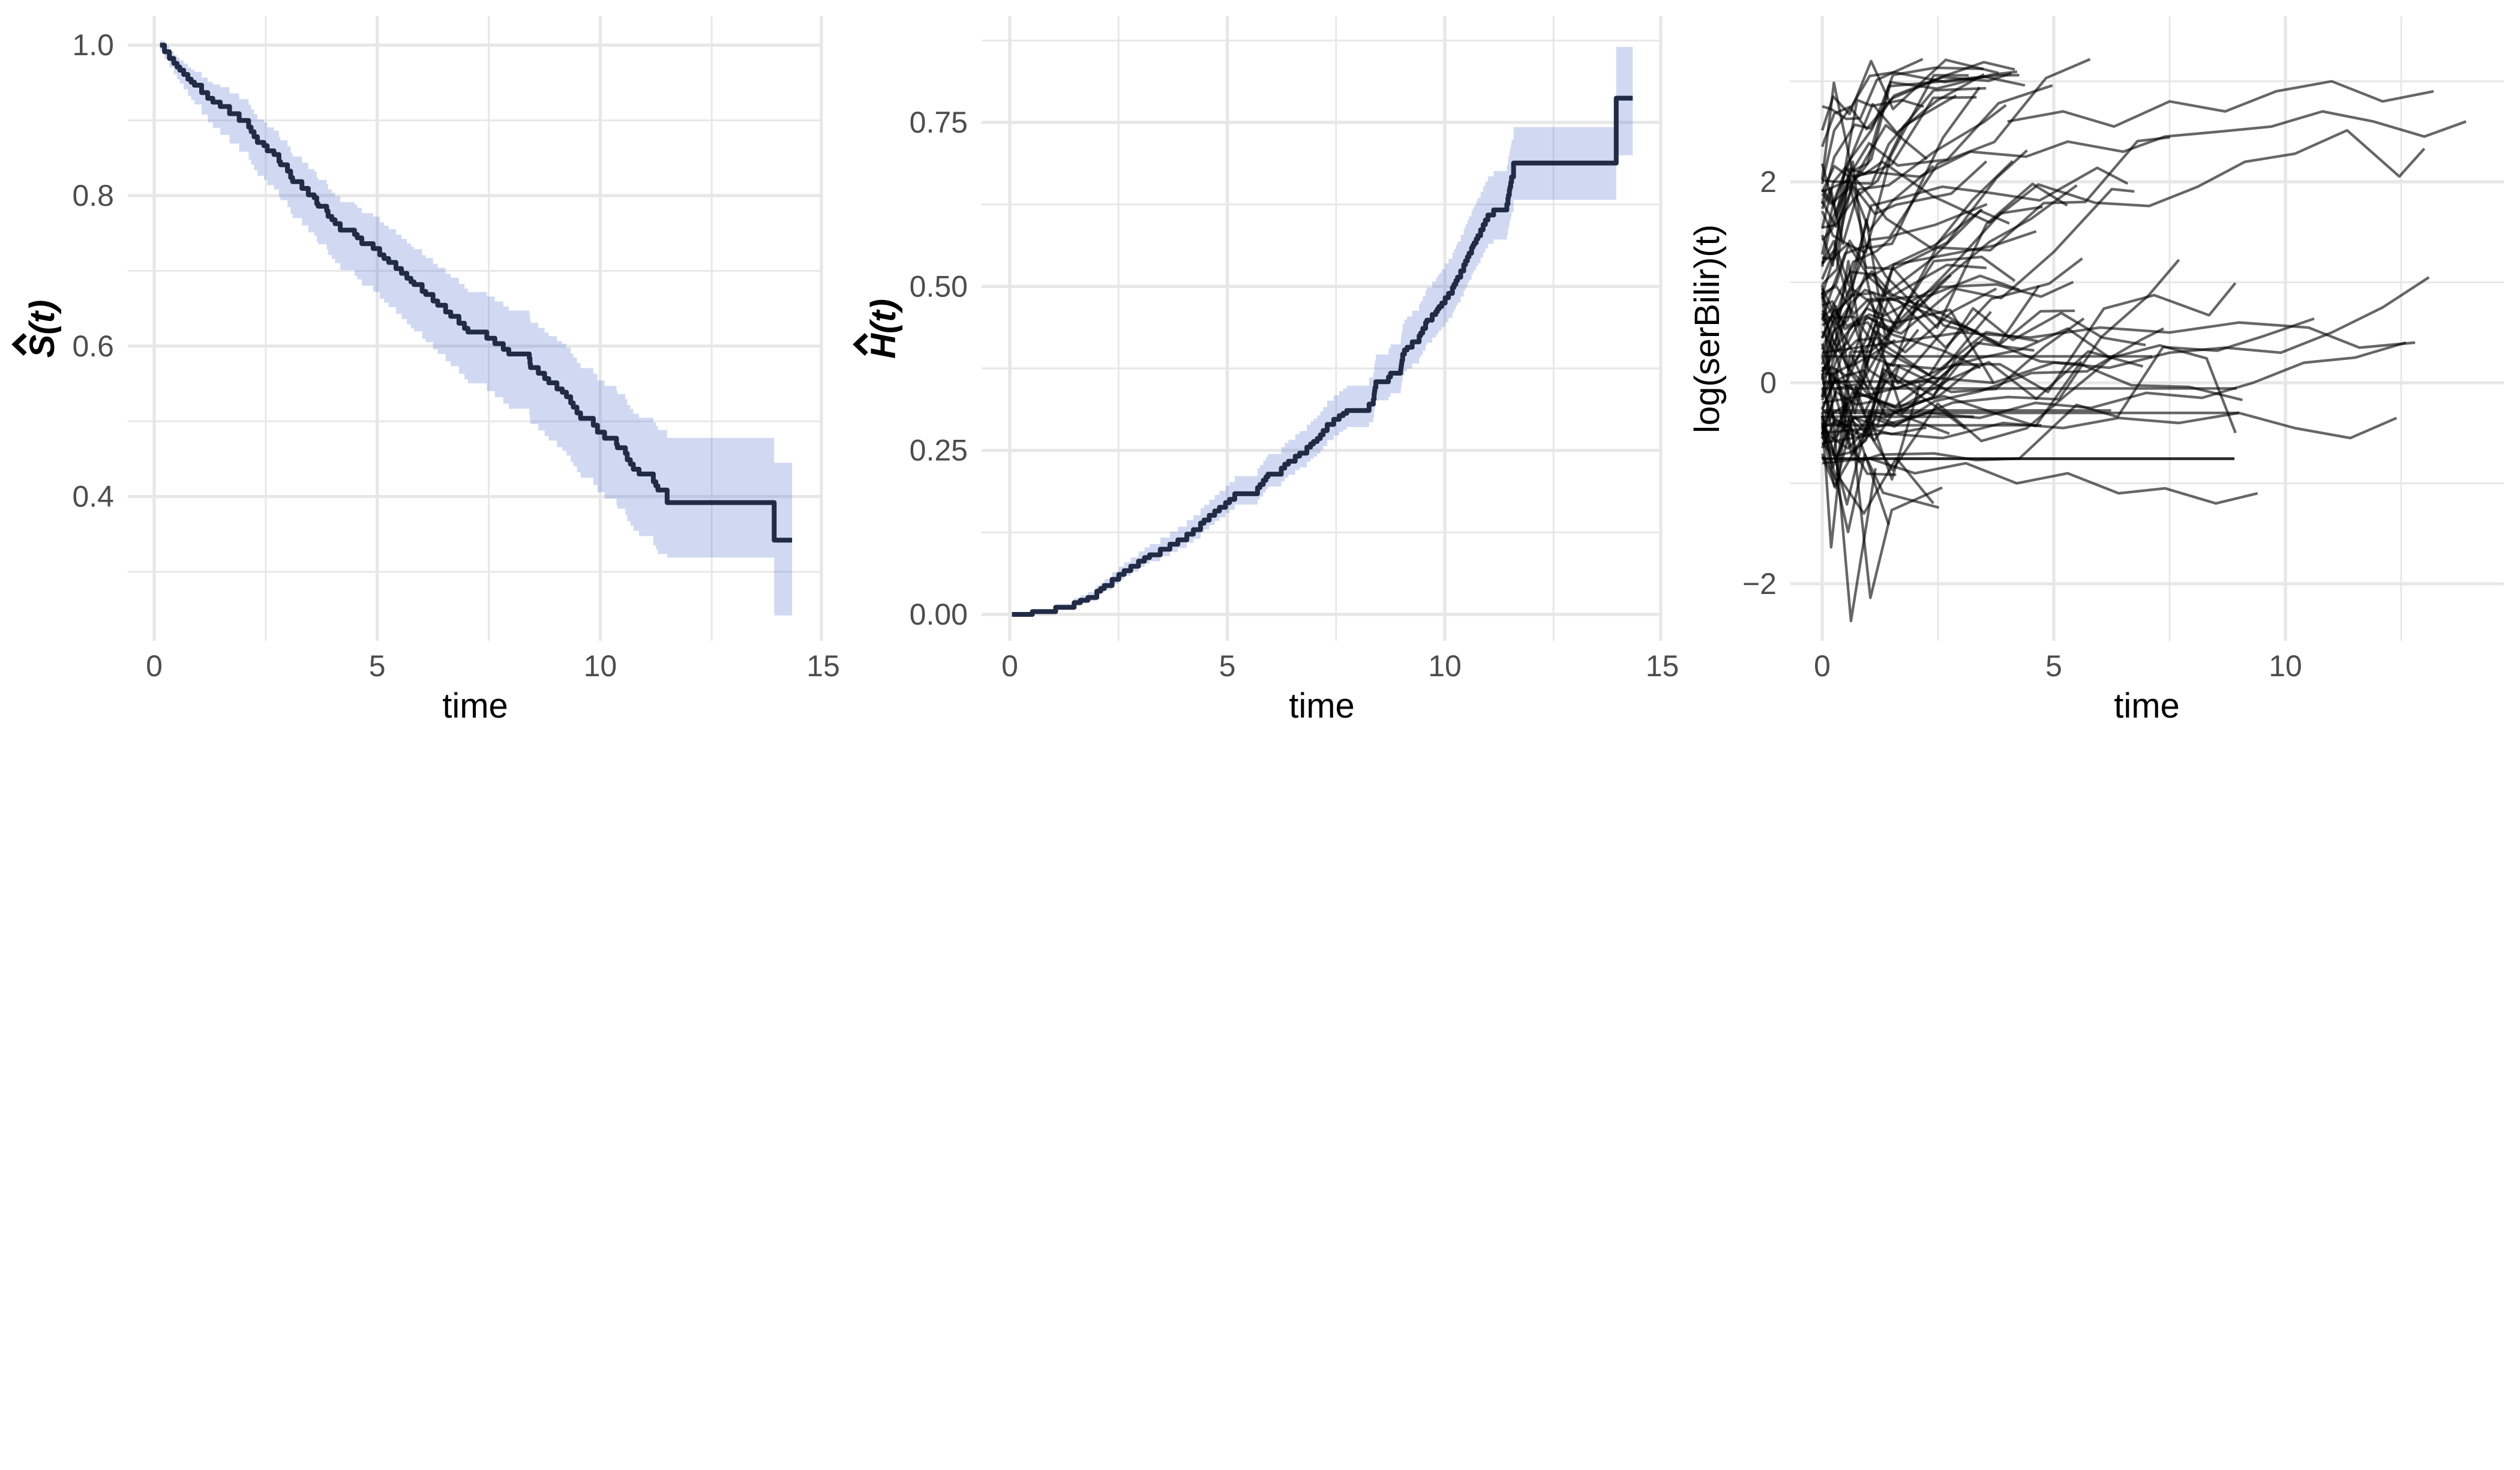 The height and width of the screenshot is (1470, 2520). Describe the element at coordinates (93, 497) in the screenshot. I see `svg-text: 0.4` at that location.